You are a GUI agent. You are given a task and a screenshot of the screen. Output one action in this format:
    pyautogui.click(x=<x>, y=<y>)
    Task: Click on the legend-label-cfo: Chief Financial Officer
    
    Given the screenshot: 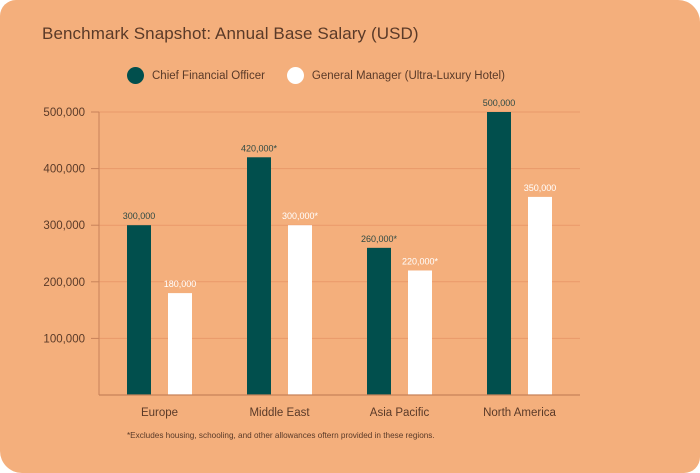 What is the action you would take?
    pyautogui.click(x=208, y=75)
    